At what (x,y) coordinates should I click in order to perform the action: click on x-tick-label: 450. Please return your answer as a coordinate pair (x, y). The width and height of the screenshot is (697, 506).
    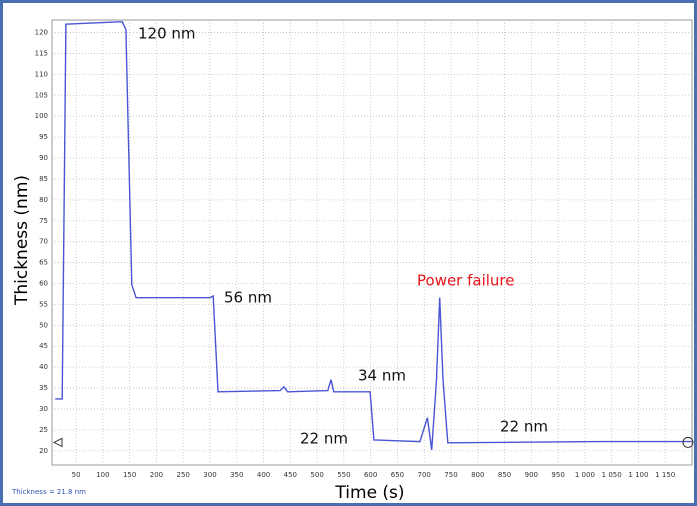
    Looking at the image, I should click on (290, 475).